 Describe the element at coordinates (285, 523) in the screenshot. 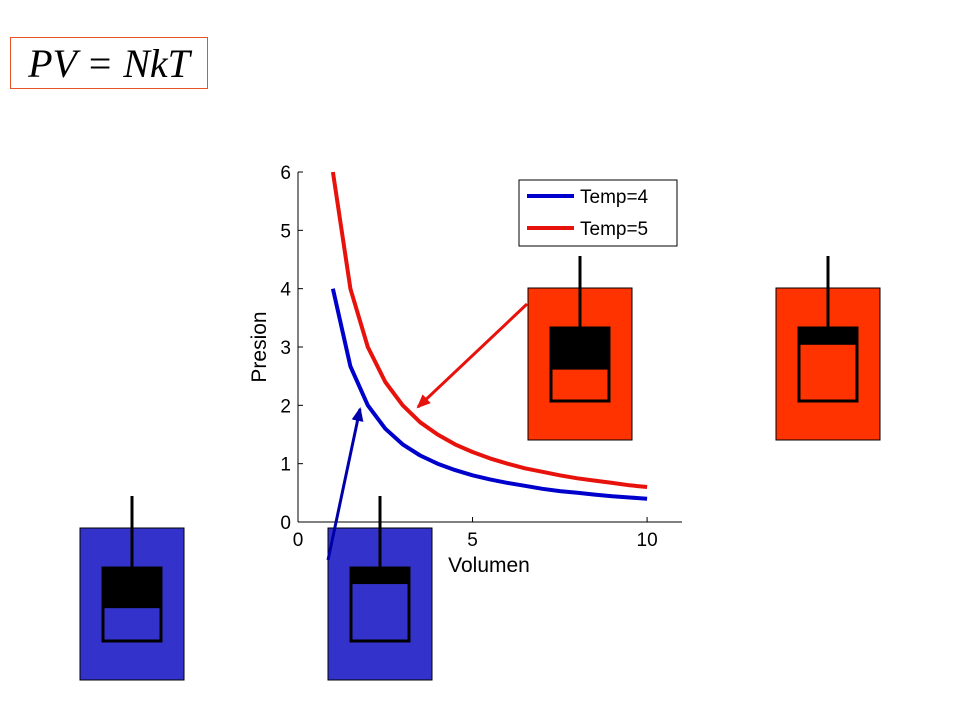

I see `y-tick-label-0: 0` at that location.